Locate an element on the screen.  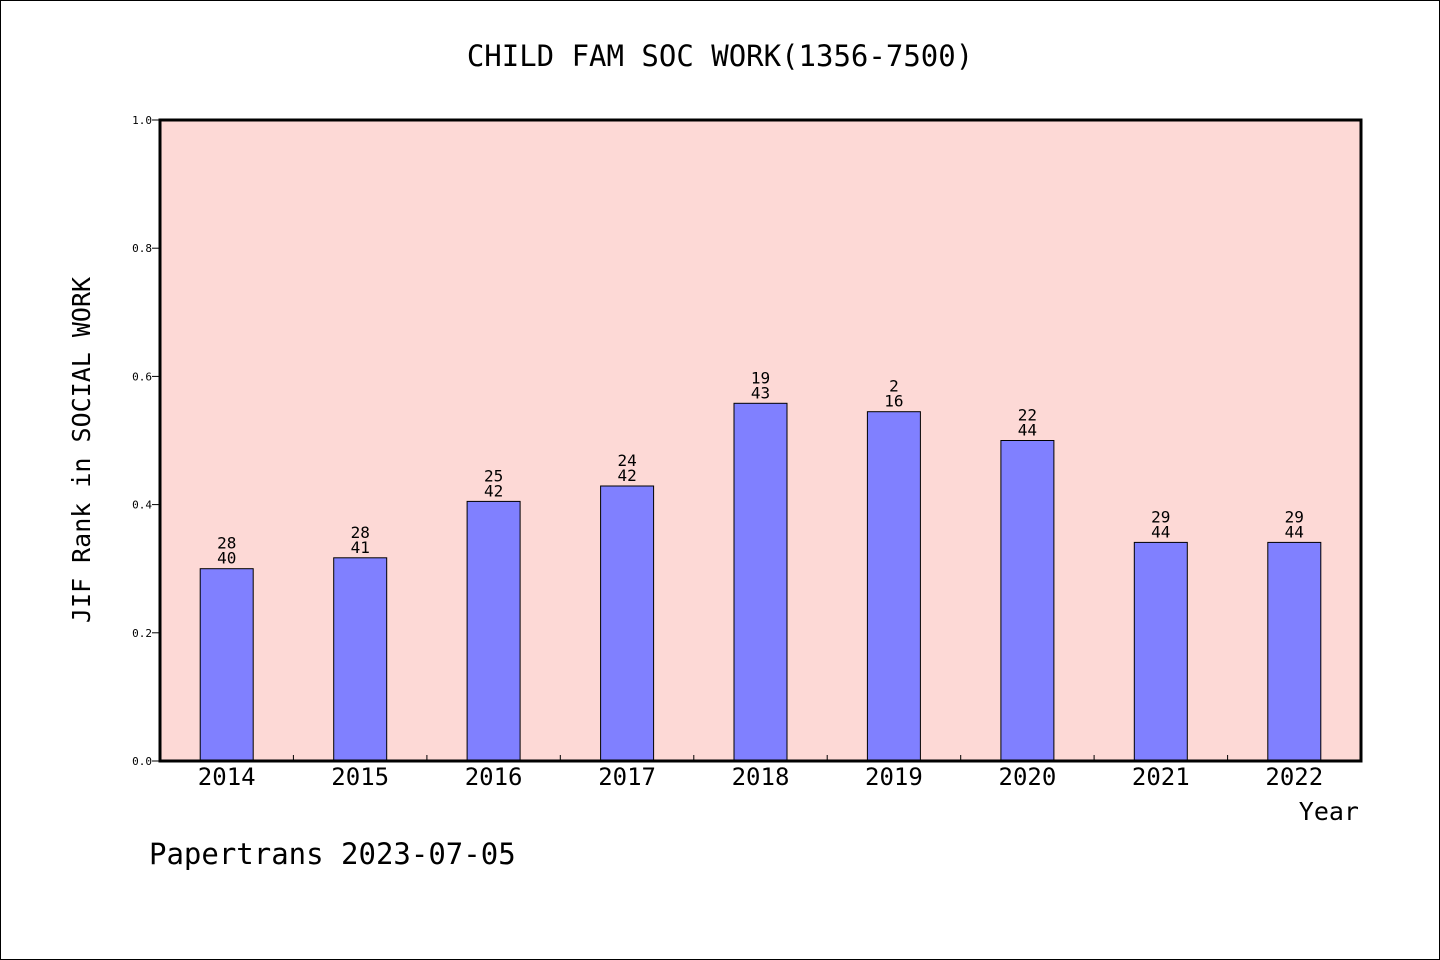
bar-2014 is located at coordinates (226, 665).